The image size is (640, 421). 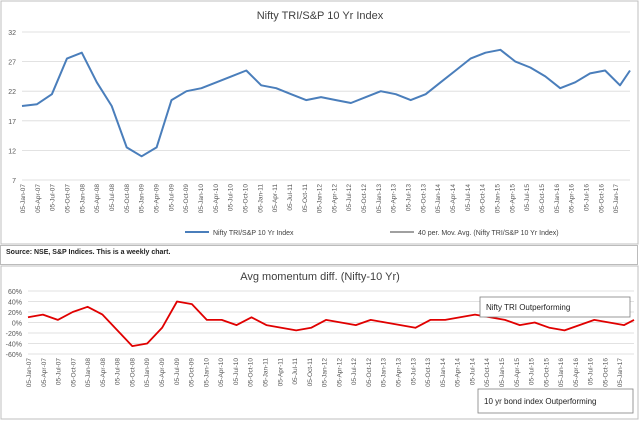 I want to click on bottom-chart-y-axis: -60% -40% -20% 0% 20% 40% 60%, so click(x=14, y=324).